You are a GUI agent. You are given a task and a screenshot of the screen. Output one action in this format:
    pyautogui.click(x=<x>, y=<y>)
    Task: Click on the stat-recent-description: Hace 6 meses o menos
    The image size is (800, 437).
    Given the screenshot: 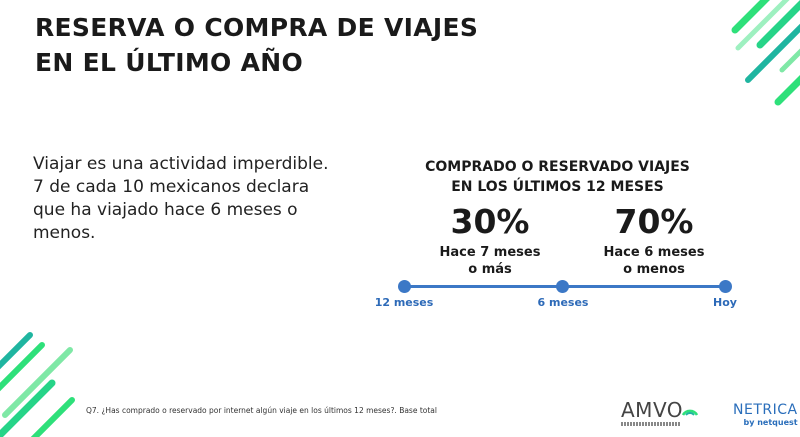 What is the action you would take?
    pyautogui.click(x=654, y=261)
    